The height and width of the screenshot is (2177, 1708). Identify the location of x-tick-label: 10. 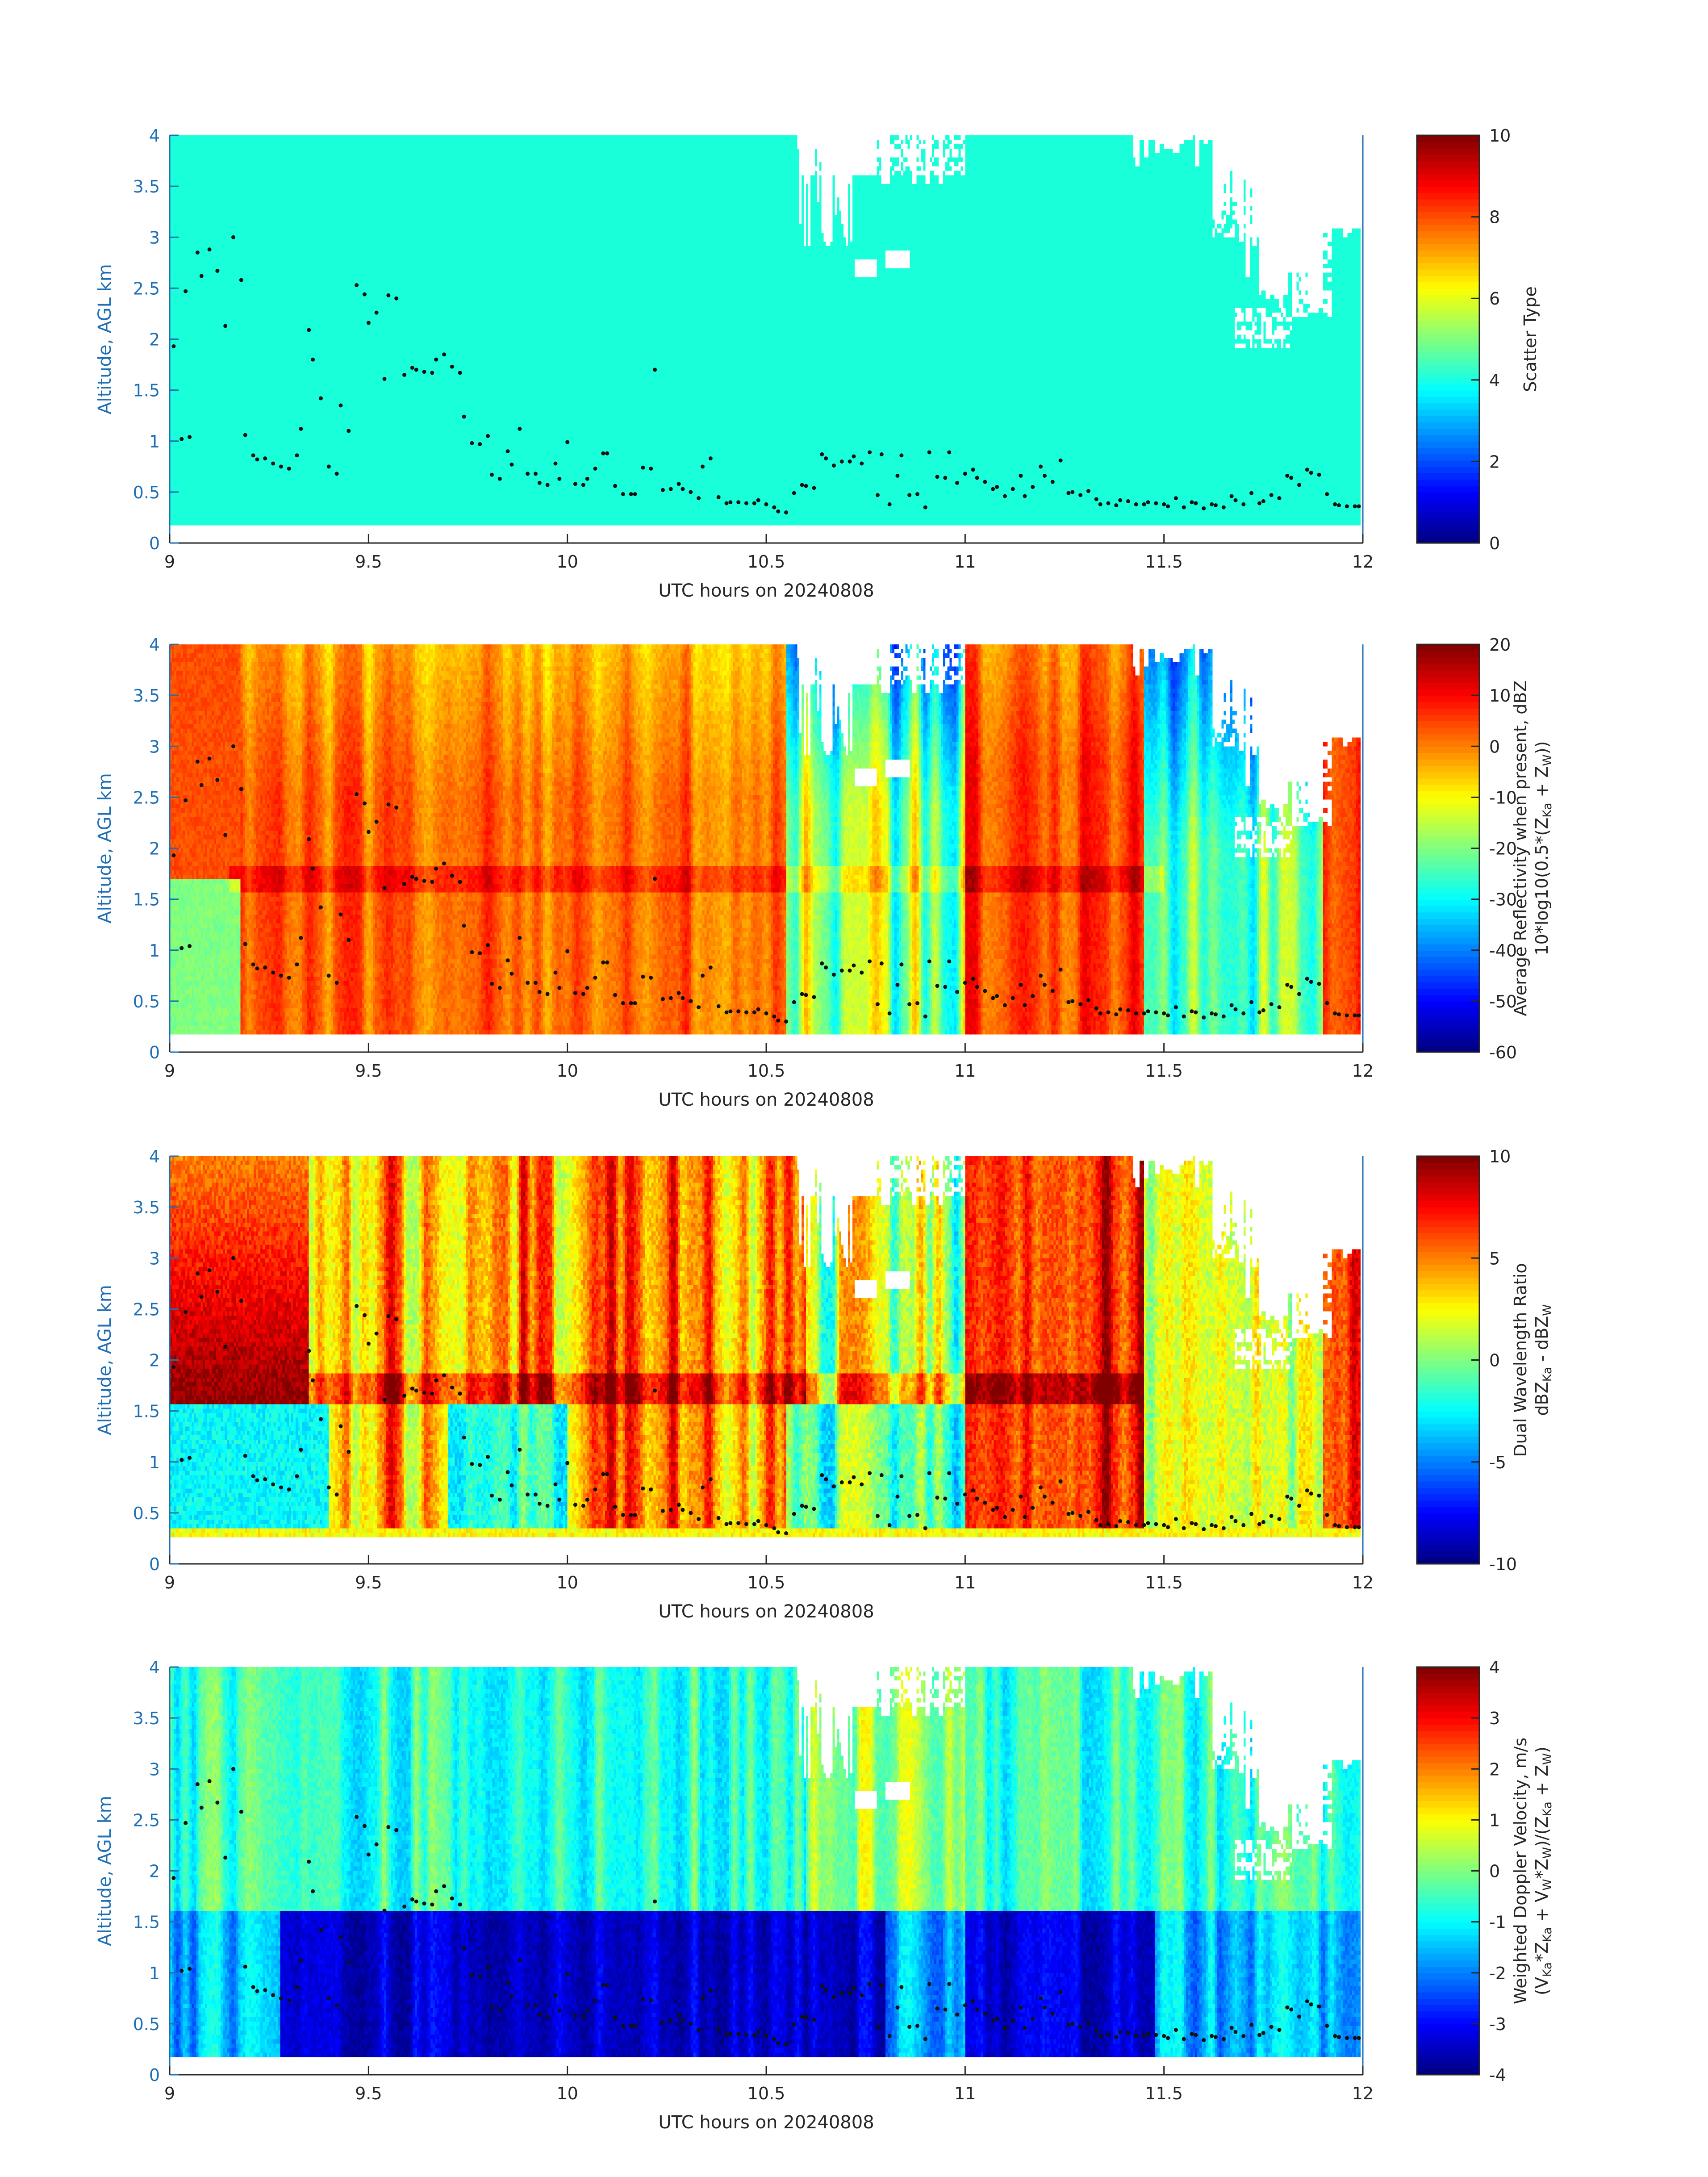
(567, 2093).